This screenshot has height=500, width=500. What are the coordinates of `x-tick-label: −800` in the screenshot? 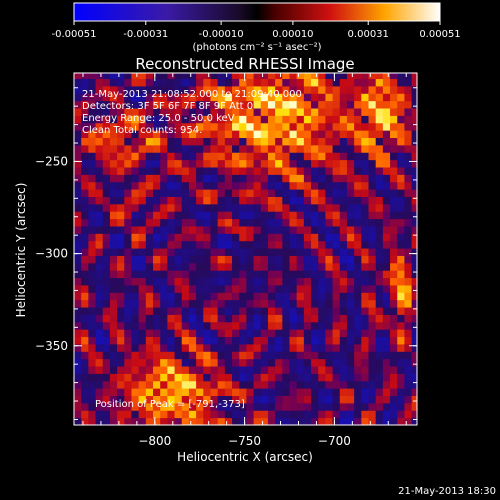 It's located at (154, 441).